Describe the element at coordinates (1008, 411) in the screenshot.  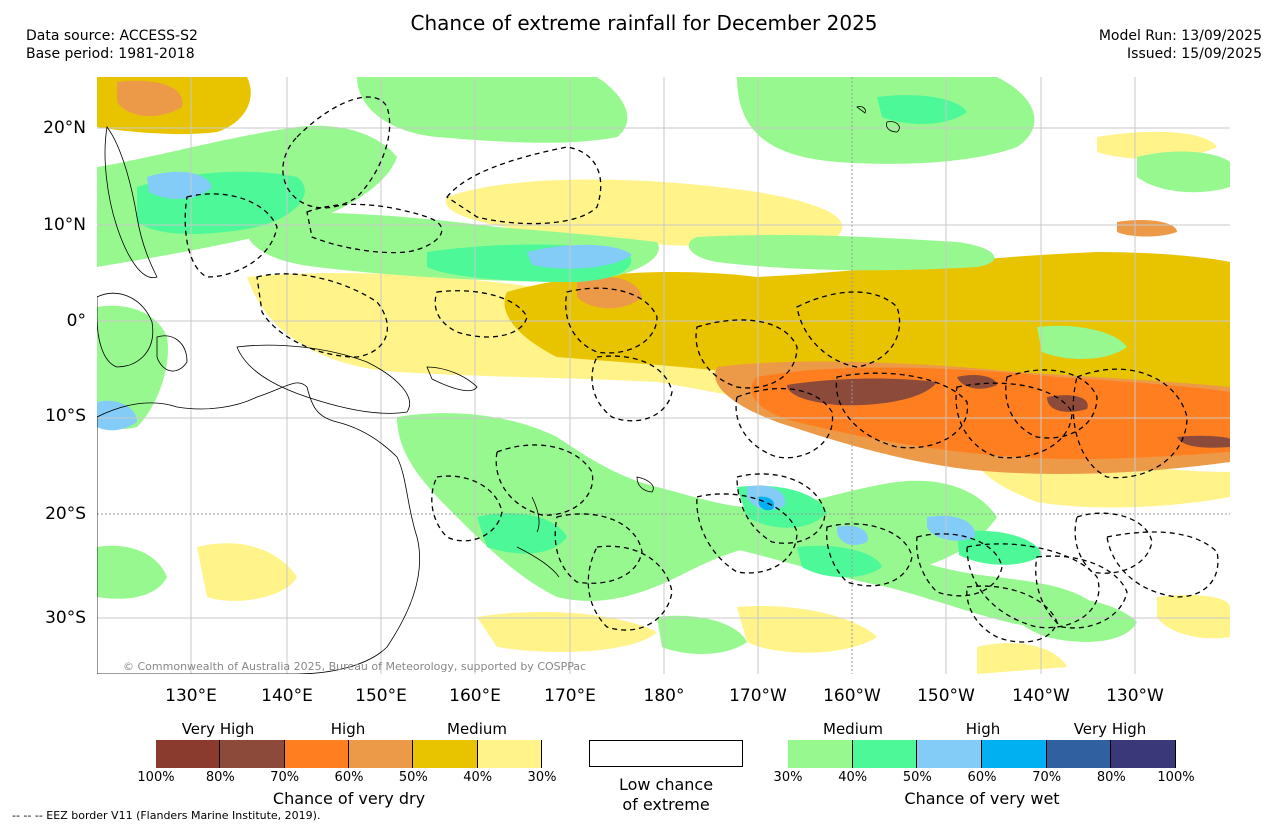
I see `dry-very-high-region` at that location.